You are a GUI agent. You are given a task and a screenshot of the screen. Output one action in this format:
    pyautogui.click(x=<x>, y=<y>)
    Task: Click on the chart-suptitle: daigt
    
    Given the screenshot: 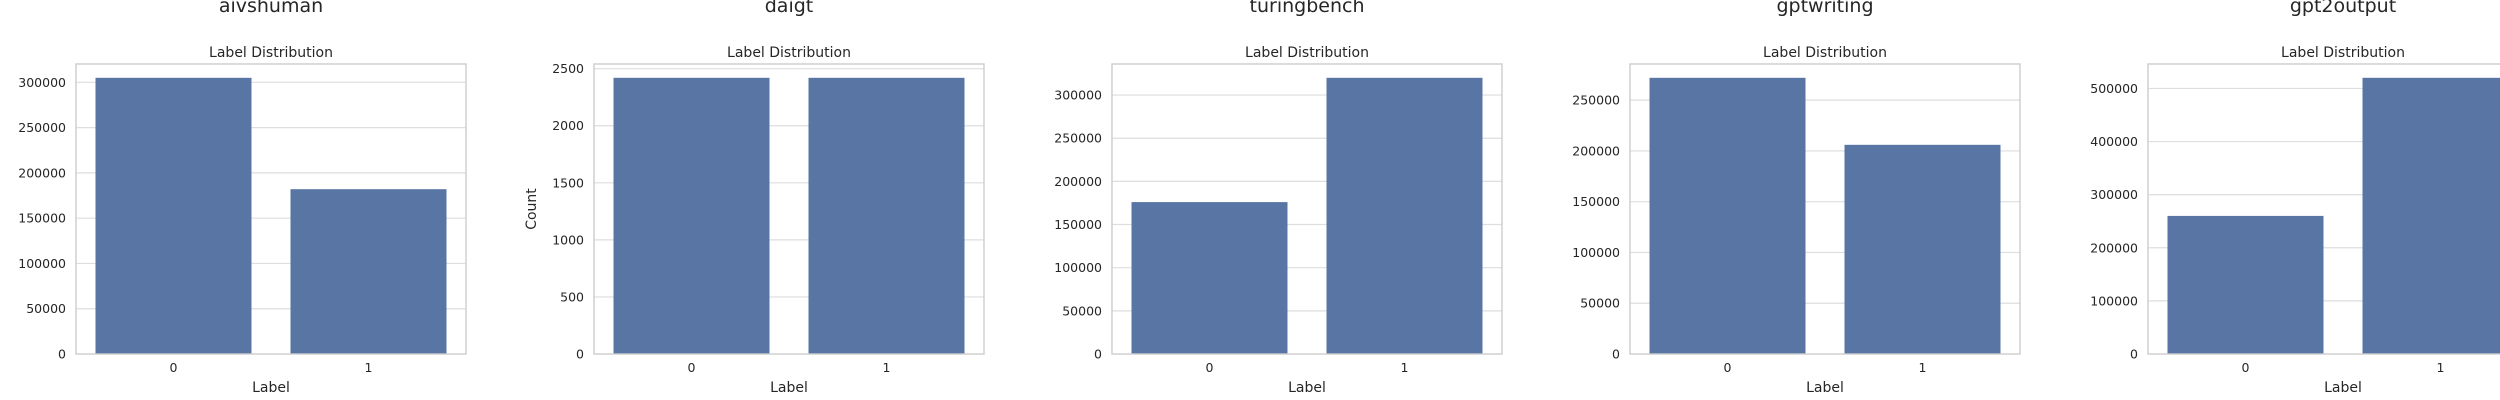 What is the action you would take?
    pyautogui.click(x=789, y=8)
    